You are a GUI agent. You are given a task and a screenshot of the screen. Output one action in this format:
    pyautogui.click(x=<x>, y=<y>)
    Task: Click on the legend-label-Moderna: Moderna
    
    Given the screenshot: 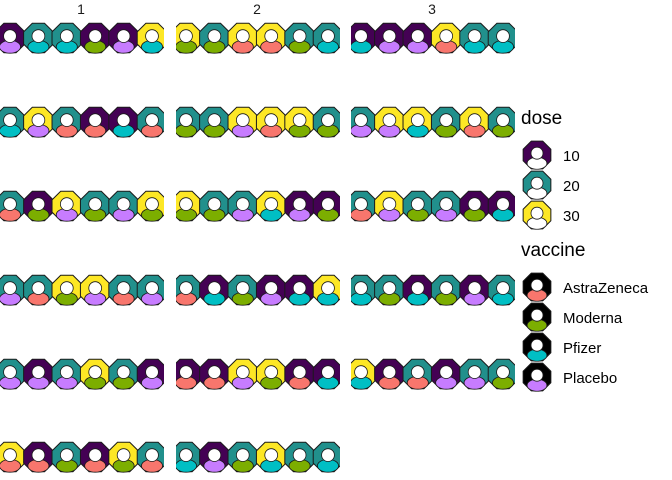 What is the action you would take?
    pyautogui.click(x=593, y=318)
    